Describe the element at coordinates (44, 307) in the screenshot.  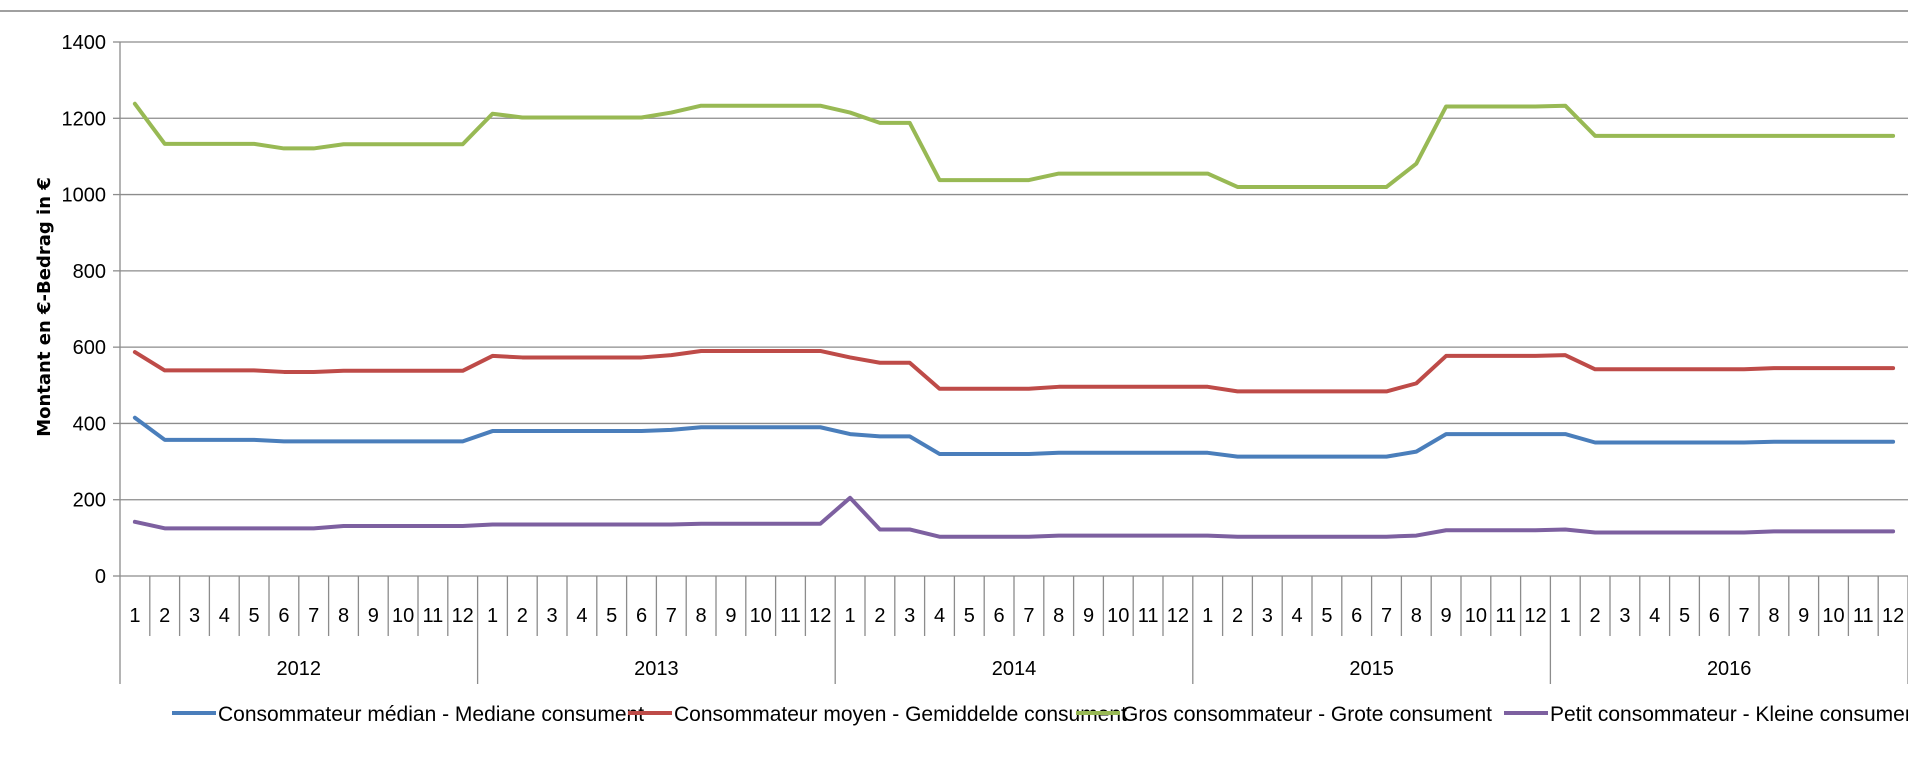
I see `y-axis-label: Montant en €-Bedrag in €` at that location.